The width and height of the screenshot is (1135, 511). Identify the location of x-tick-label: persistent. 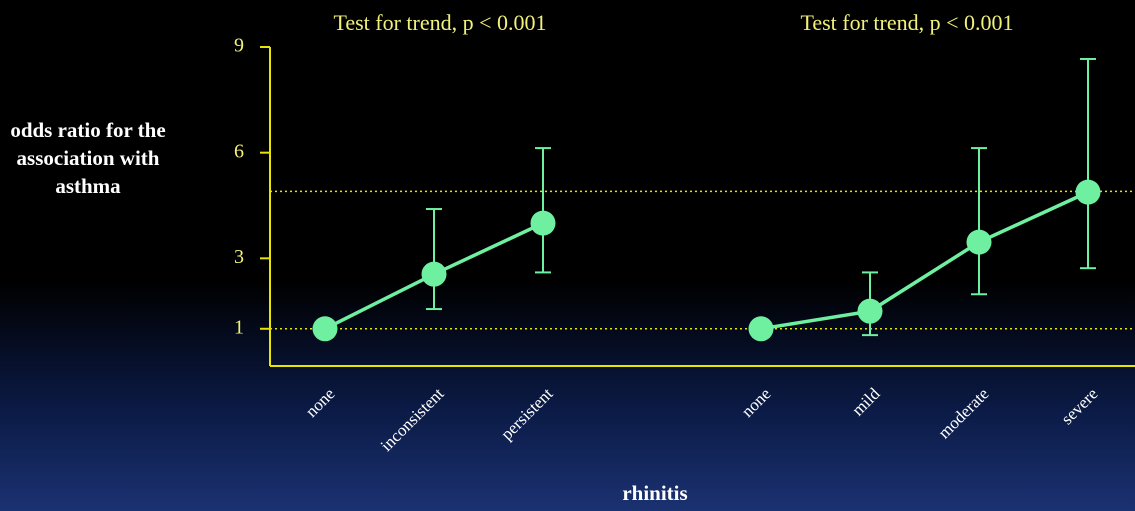
(527, 414).